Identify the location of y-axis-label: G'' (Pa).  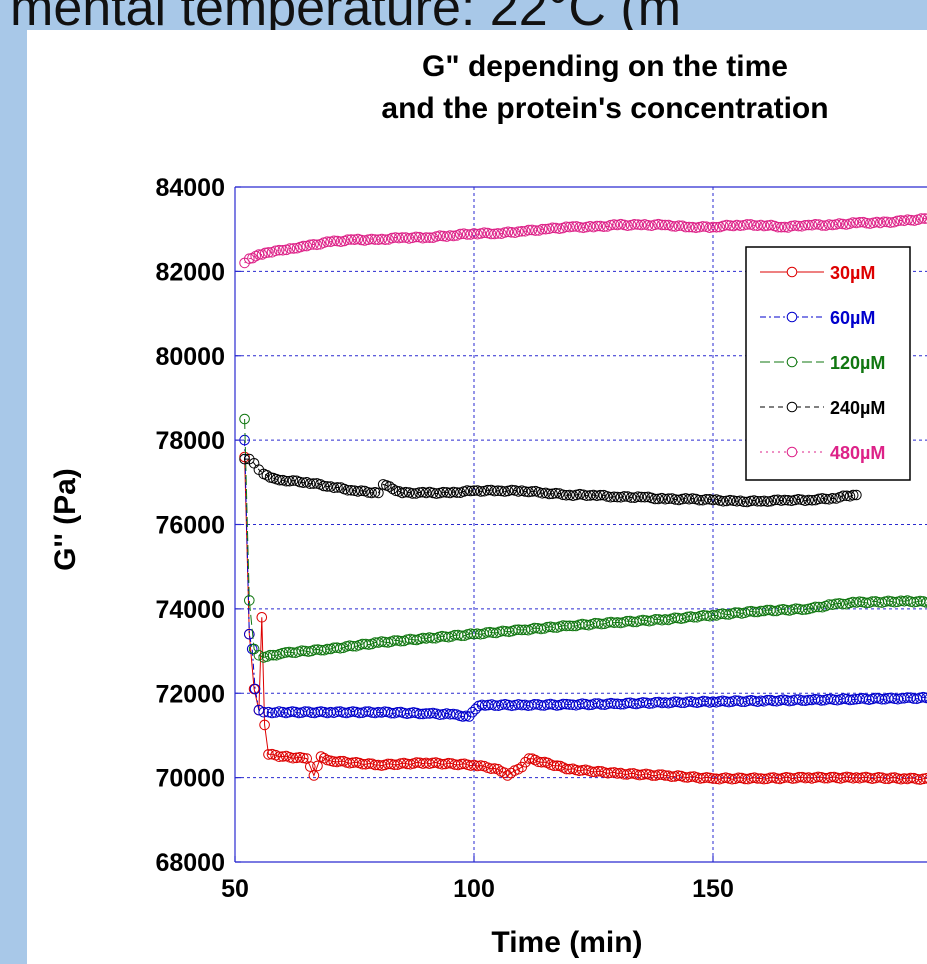
(65, 519).